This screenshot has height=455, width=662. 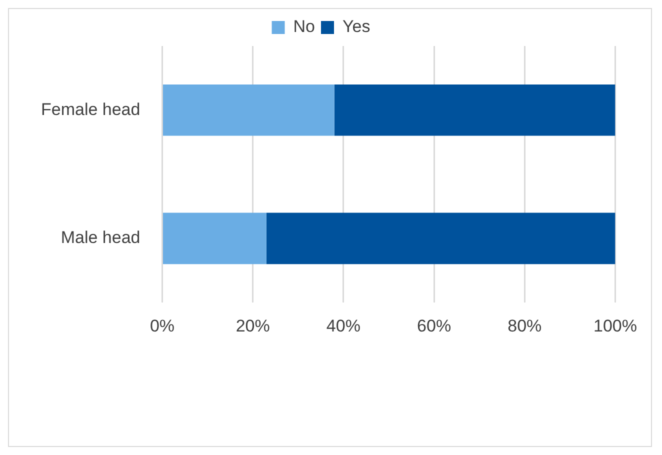 I want to click on x-tick-label: 40%, so click(x=343, y=326).